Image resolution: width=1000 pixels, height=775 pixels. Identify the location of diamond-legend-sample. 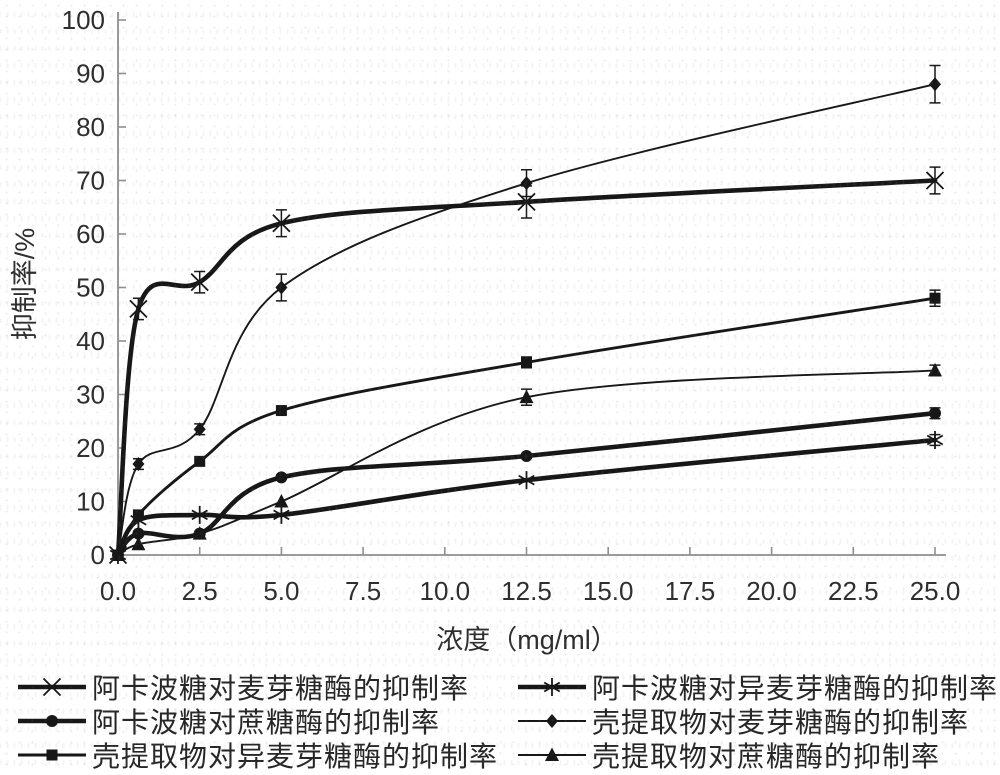
(552, 721).